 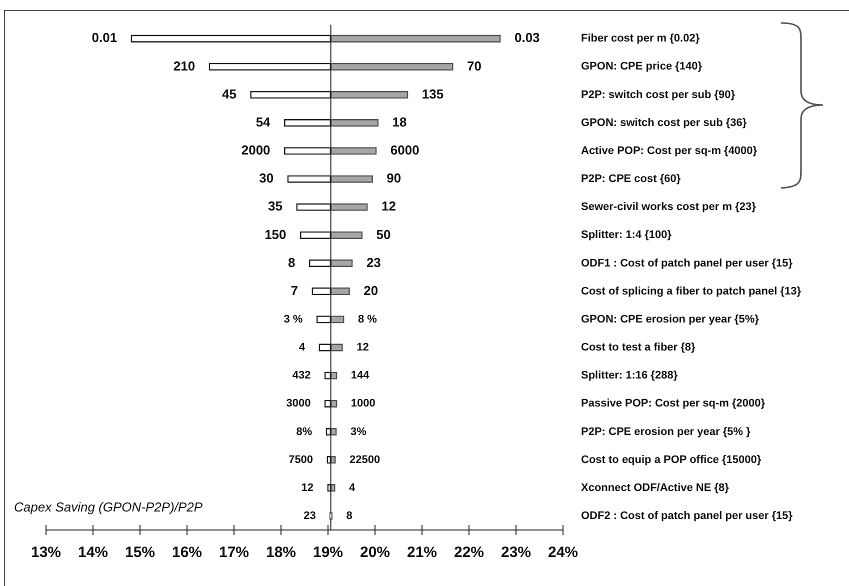 What do you see at coordinates (229, 94) in the screenshot?
I see `annotation: 45` at bounding box center [229, 94].